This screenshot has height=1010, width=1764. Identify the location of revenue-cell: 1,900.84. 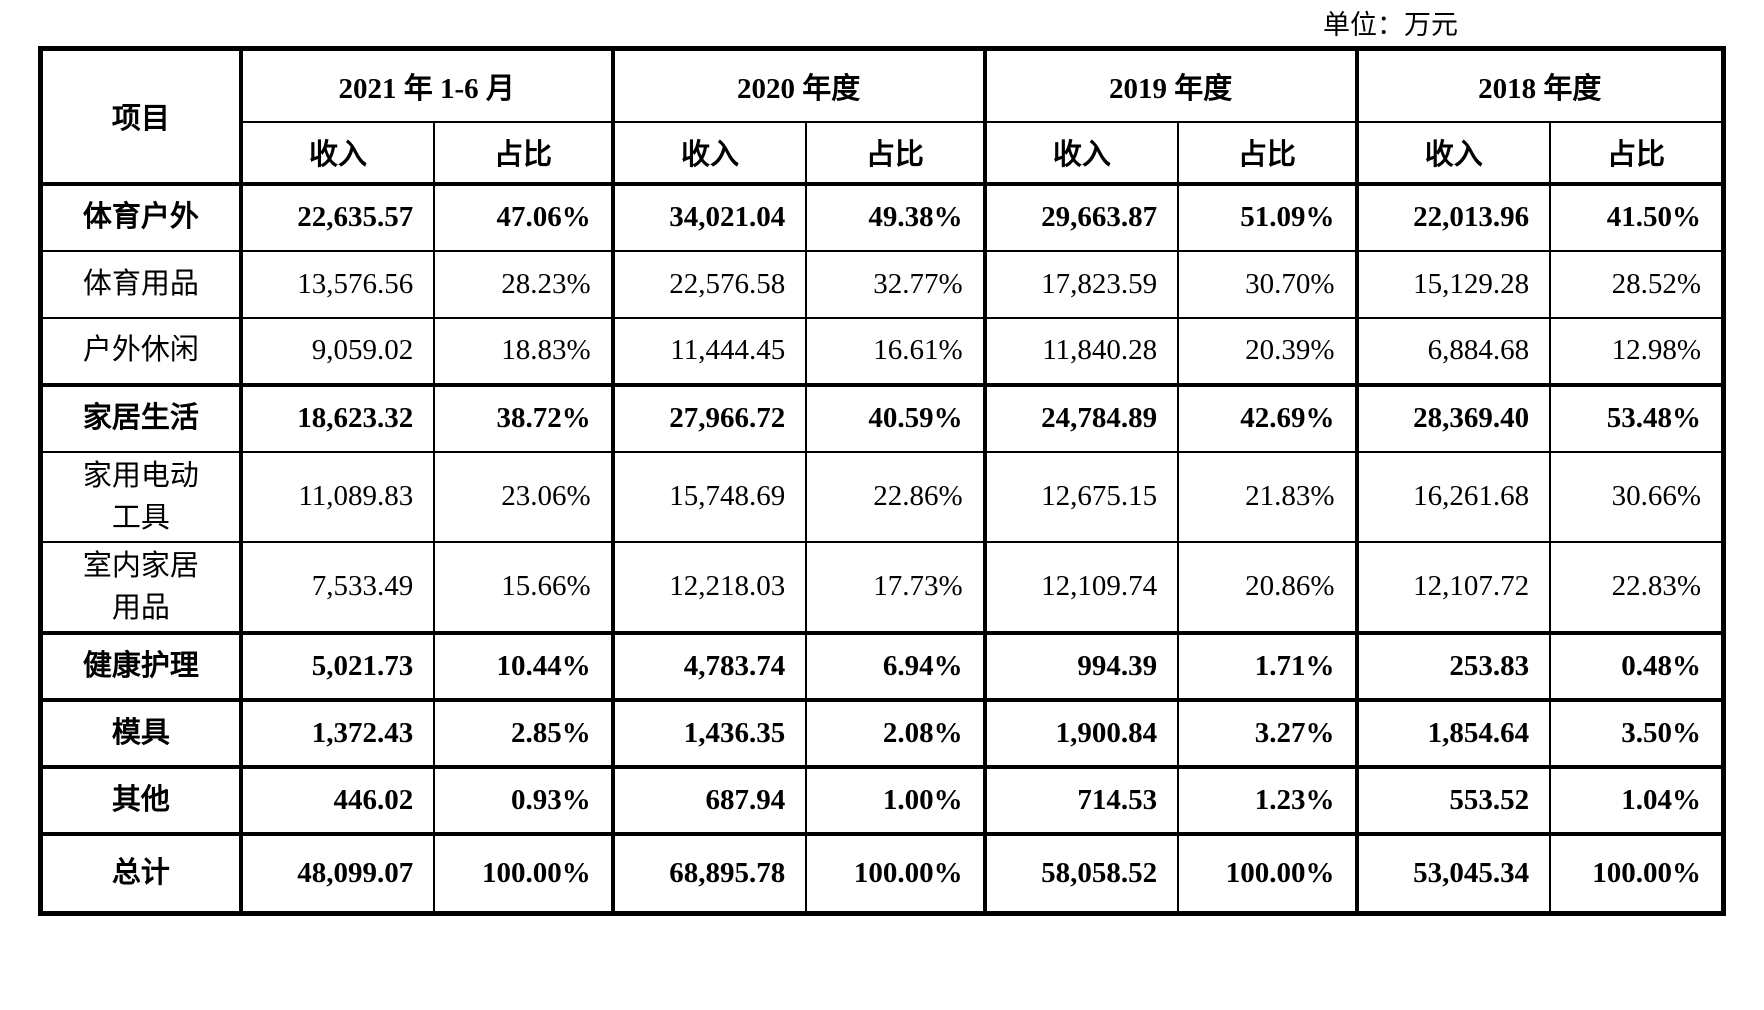
(1081, 732).